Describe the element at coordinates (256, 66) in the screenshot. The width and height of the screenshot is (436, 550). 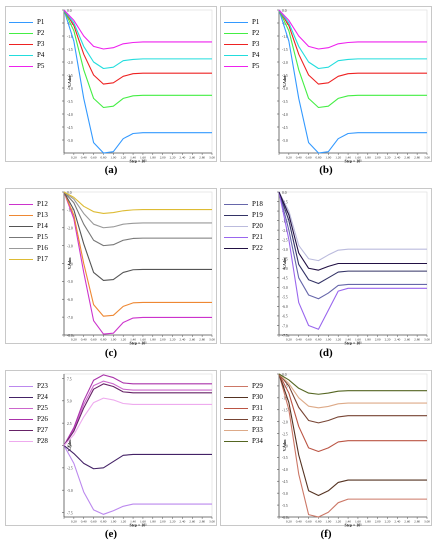
I see `legend-label: P5` at that location.